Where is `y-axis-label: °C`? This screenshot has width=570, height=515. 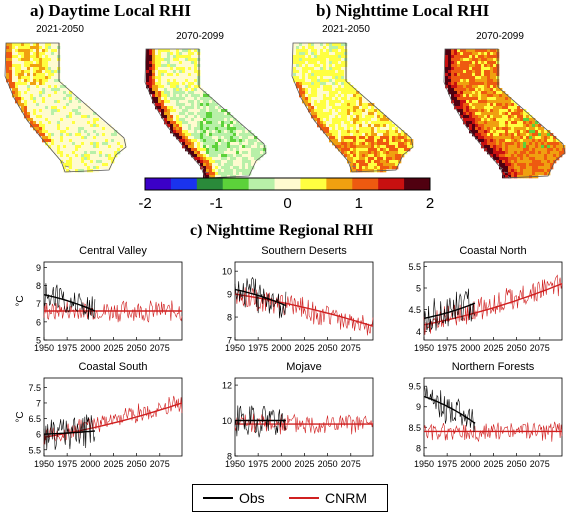
y-axis-label: °C is located at coordinates (20, 300).